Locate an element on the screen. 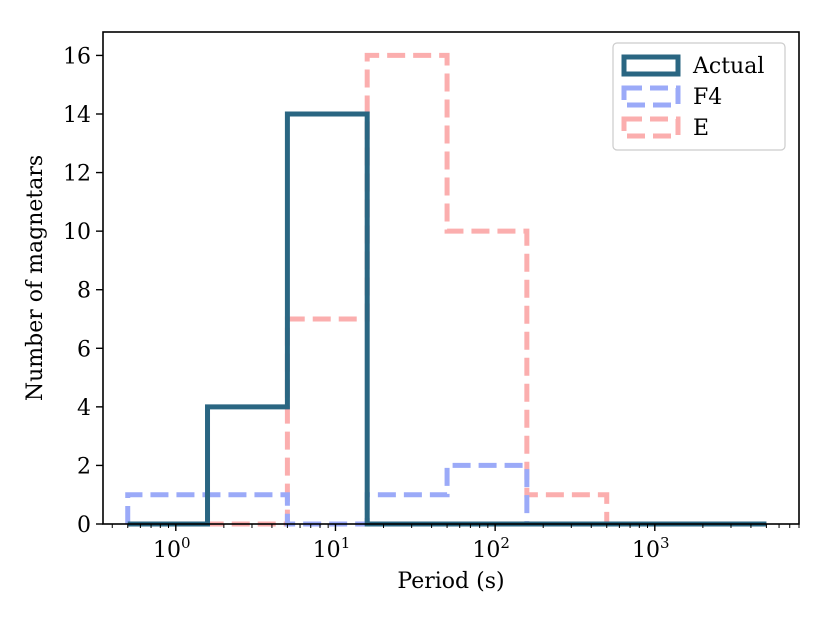 The image size is (830, 623). x-tick-label: 10³ is located at coordinates (651, 548).